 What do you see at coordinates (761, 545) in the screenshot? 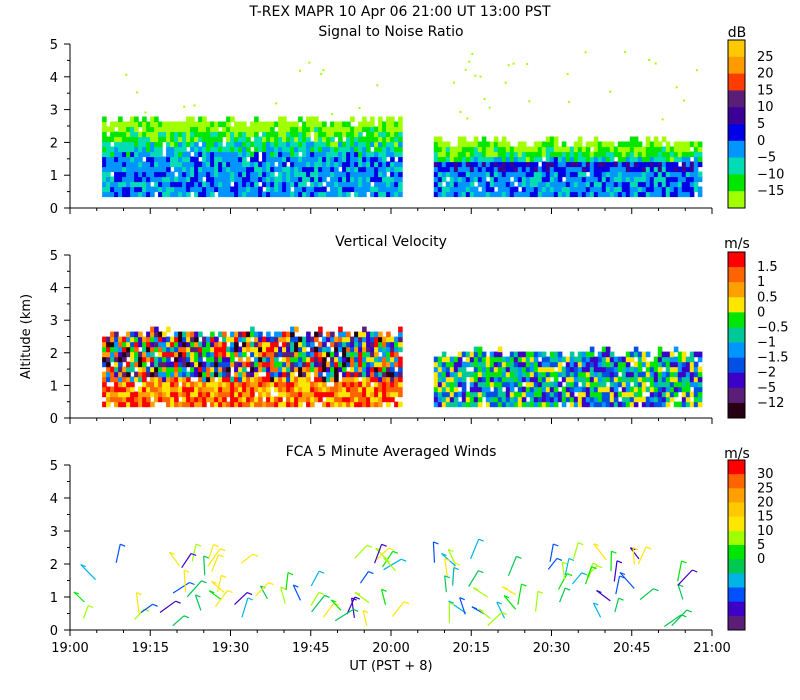
I see `colorbar-label: 5` at bounding box center [761, 545].